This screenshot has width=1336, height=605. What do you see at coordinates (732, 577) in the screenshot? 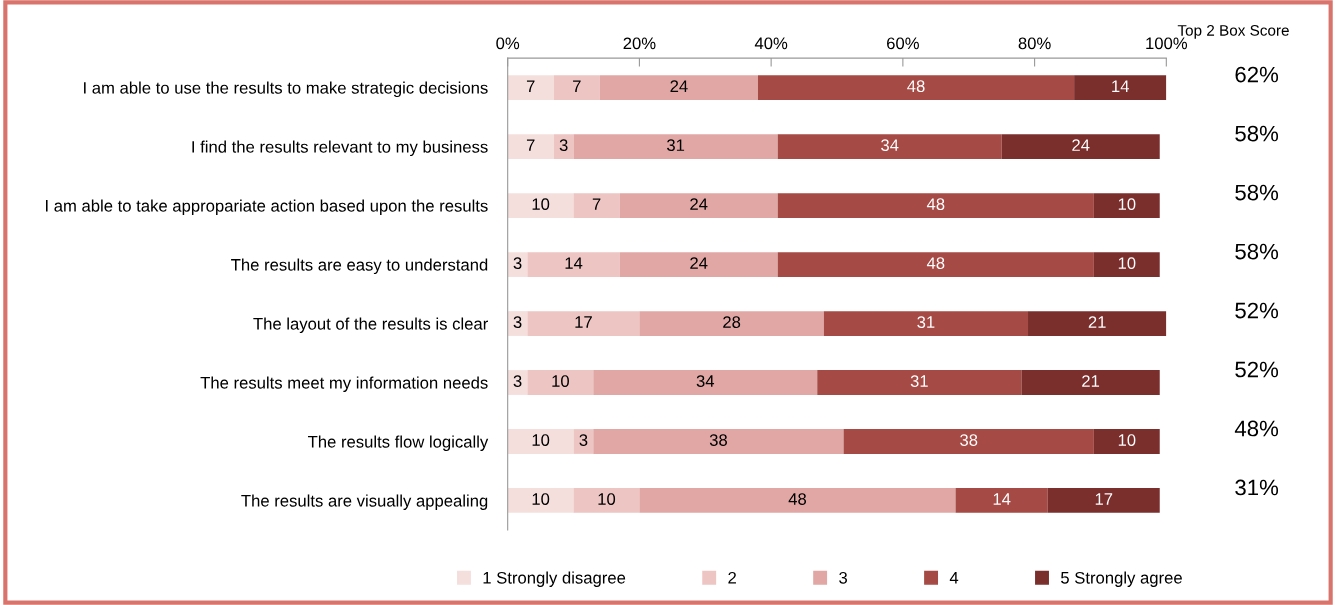
I see `legend-label: 2` at bounding box center [732, 577].